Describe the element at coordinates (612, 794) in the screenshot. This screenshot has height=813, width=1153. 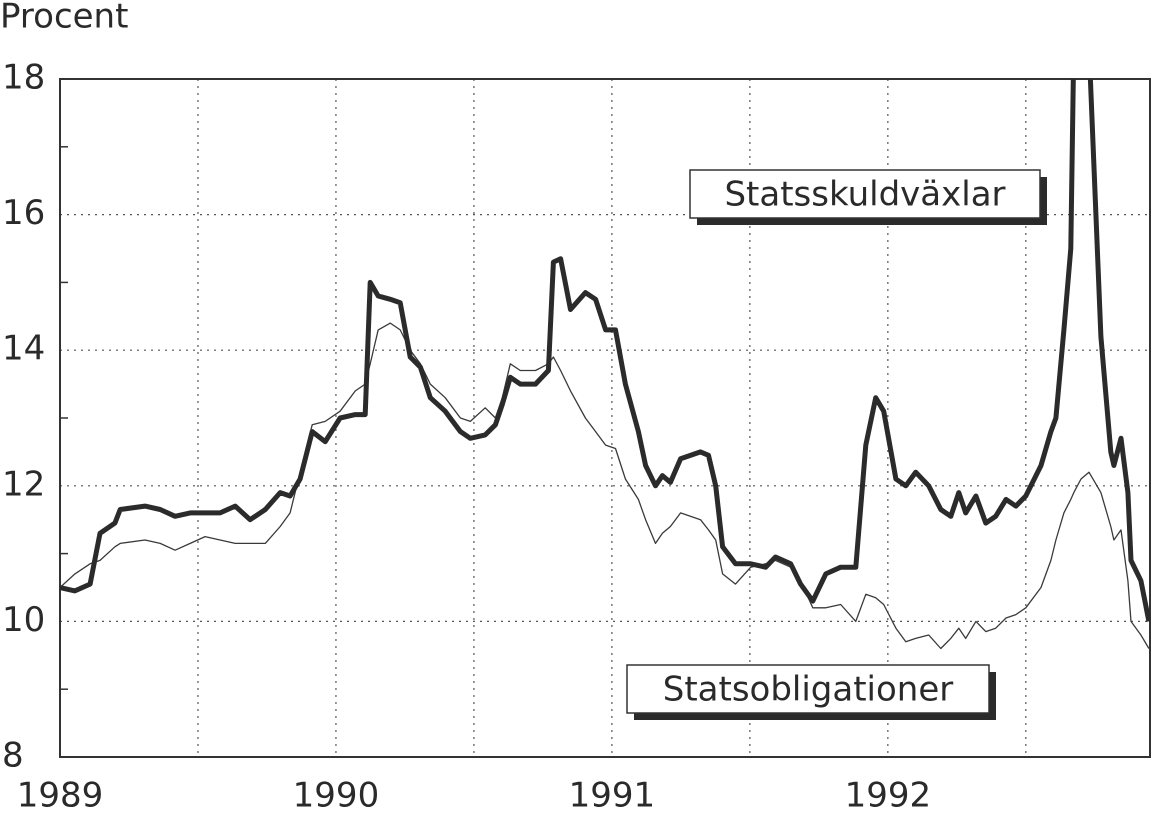
I see `x-tick-label: 1991` at that location.